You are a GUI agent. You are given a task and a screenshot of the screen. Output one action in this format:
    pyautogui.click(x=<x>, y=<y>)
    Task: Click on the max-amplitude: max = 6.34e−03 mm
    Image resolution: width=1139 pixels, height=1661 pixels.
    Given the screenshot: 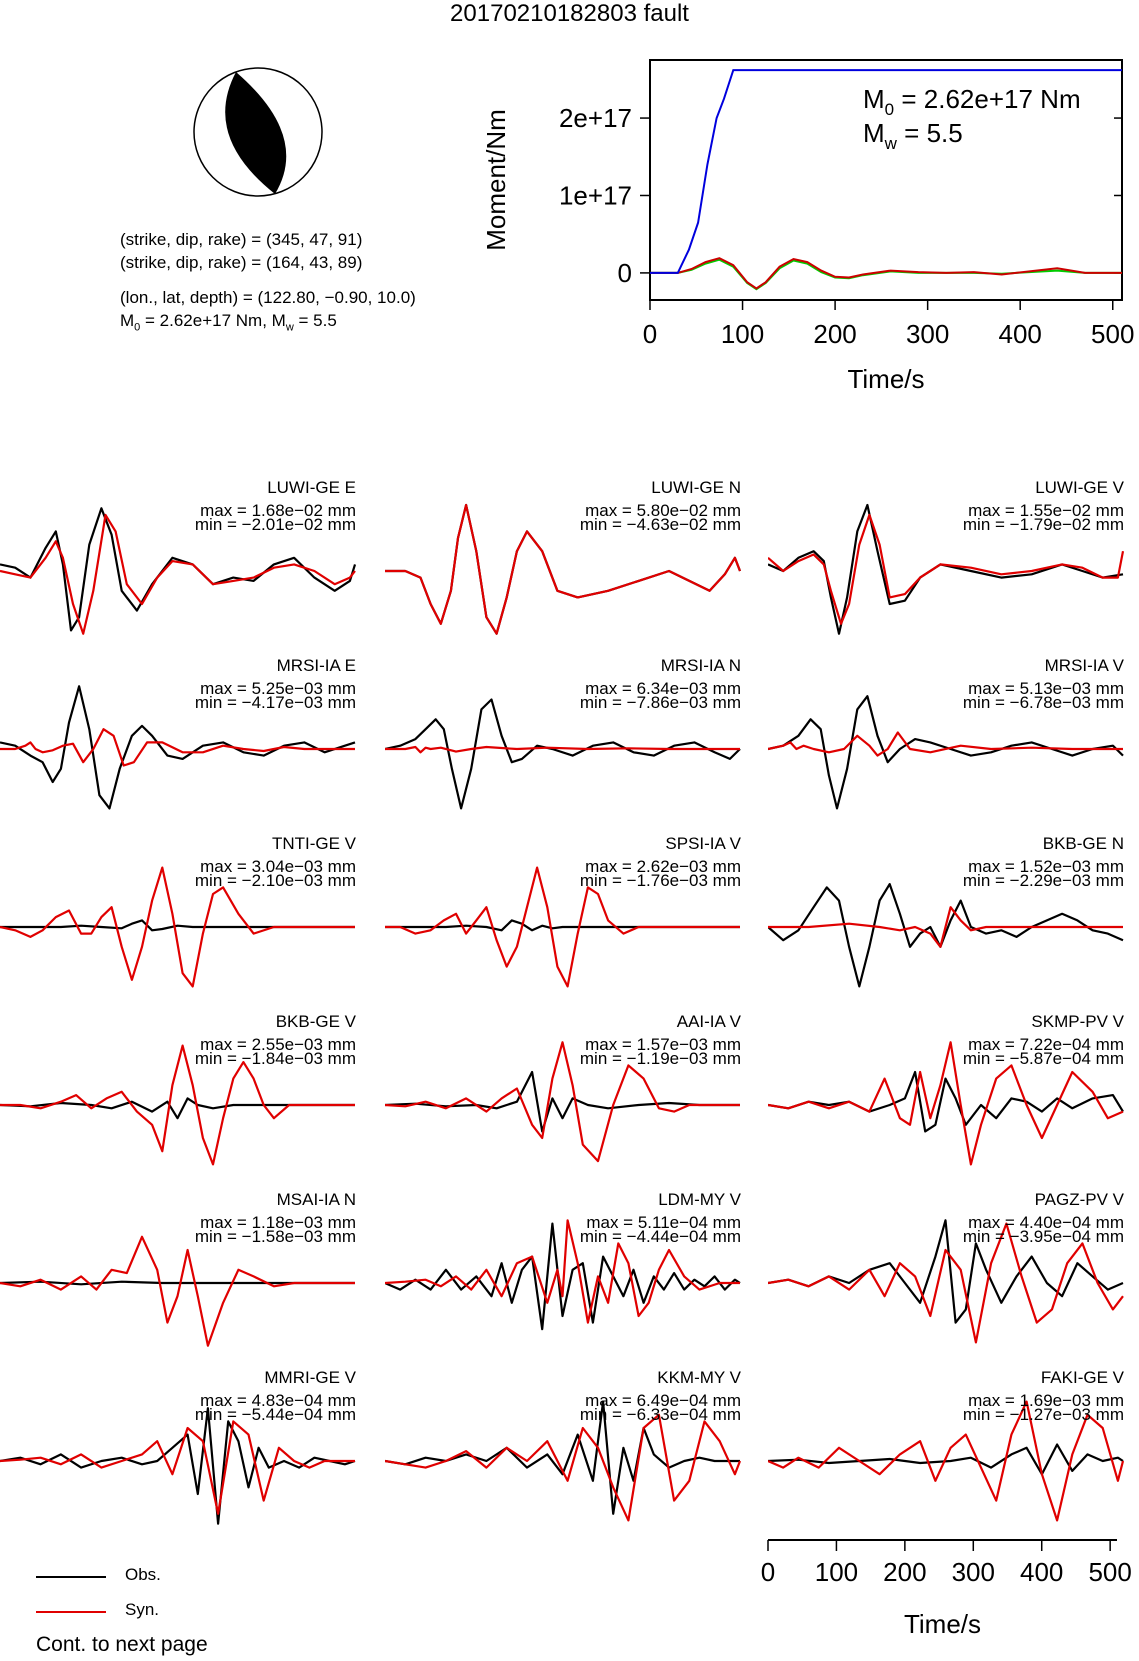 What is the action you would take?
    pyautogui.click(x=663, y=688)
    